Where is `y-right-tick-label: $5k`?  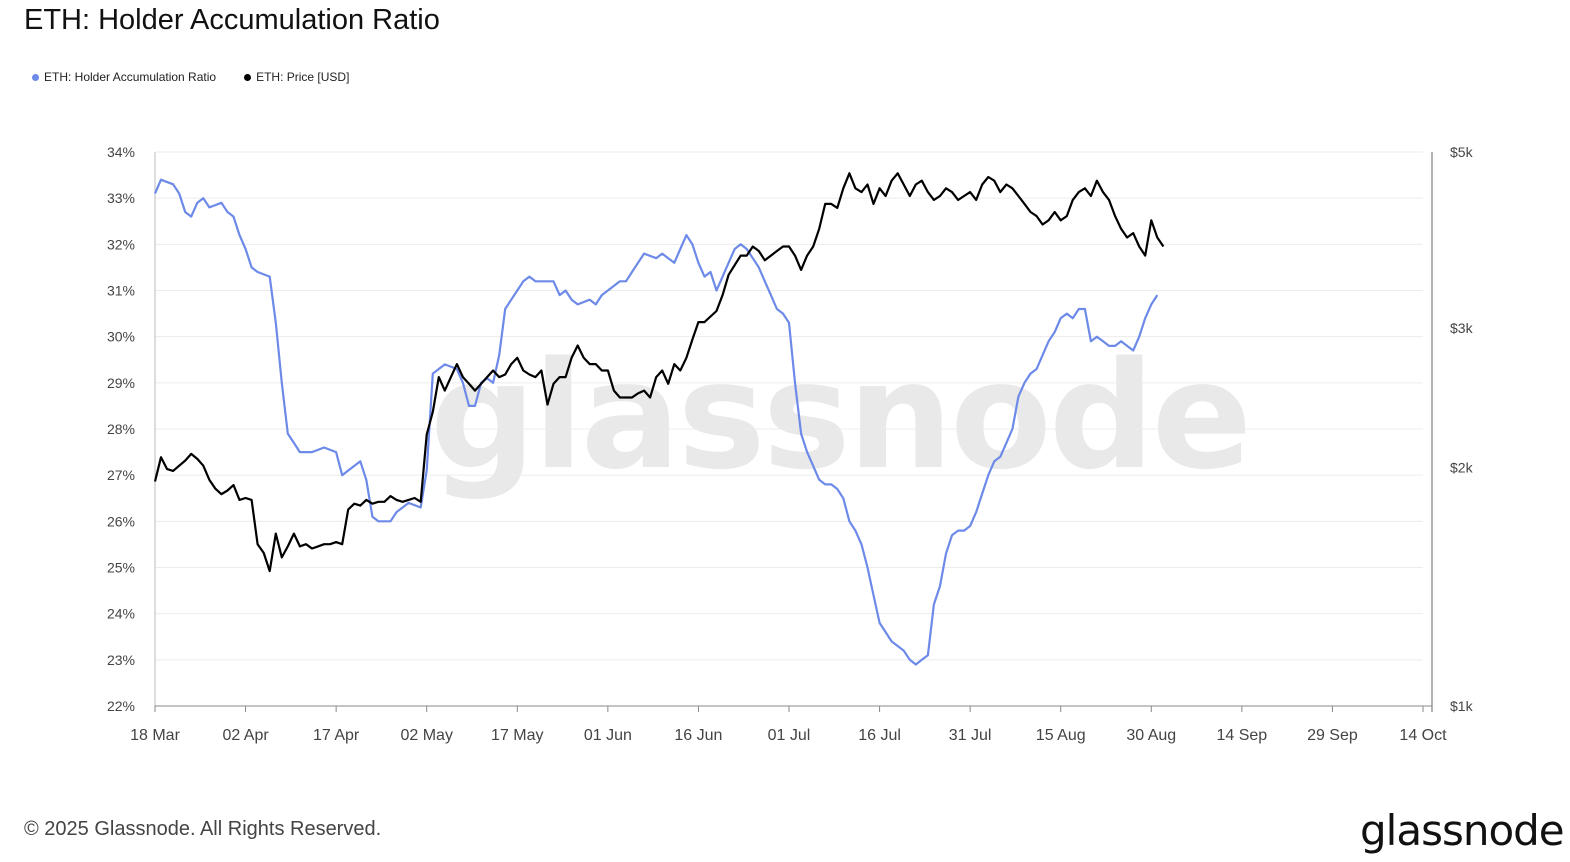 y-right-tick-label: $5k is located at coordinates (1462, 152).